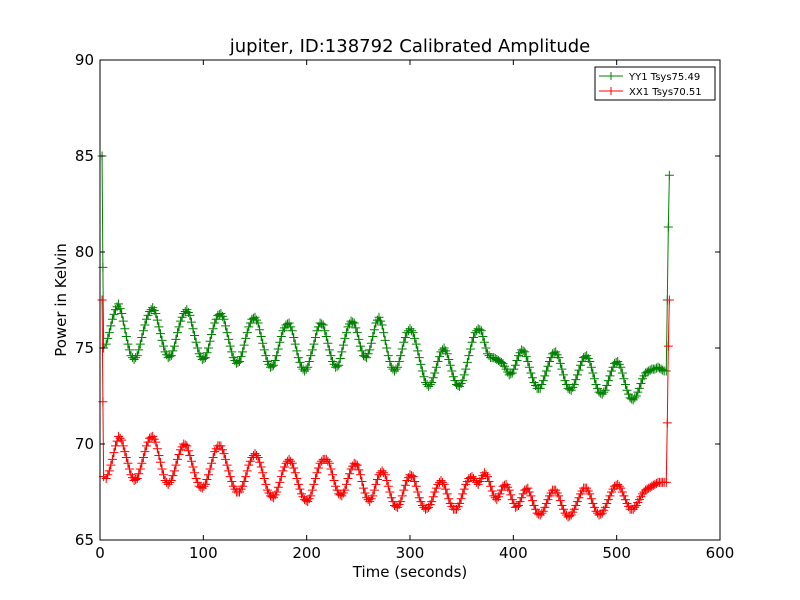 The width and height of the screenshot is (800, 600). What do you see at coordinates (616, 553) in the screenshot?
I see `x-tick-label: 500` at bounding box center [616, 553].